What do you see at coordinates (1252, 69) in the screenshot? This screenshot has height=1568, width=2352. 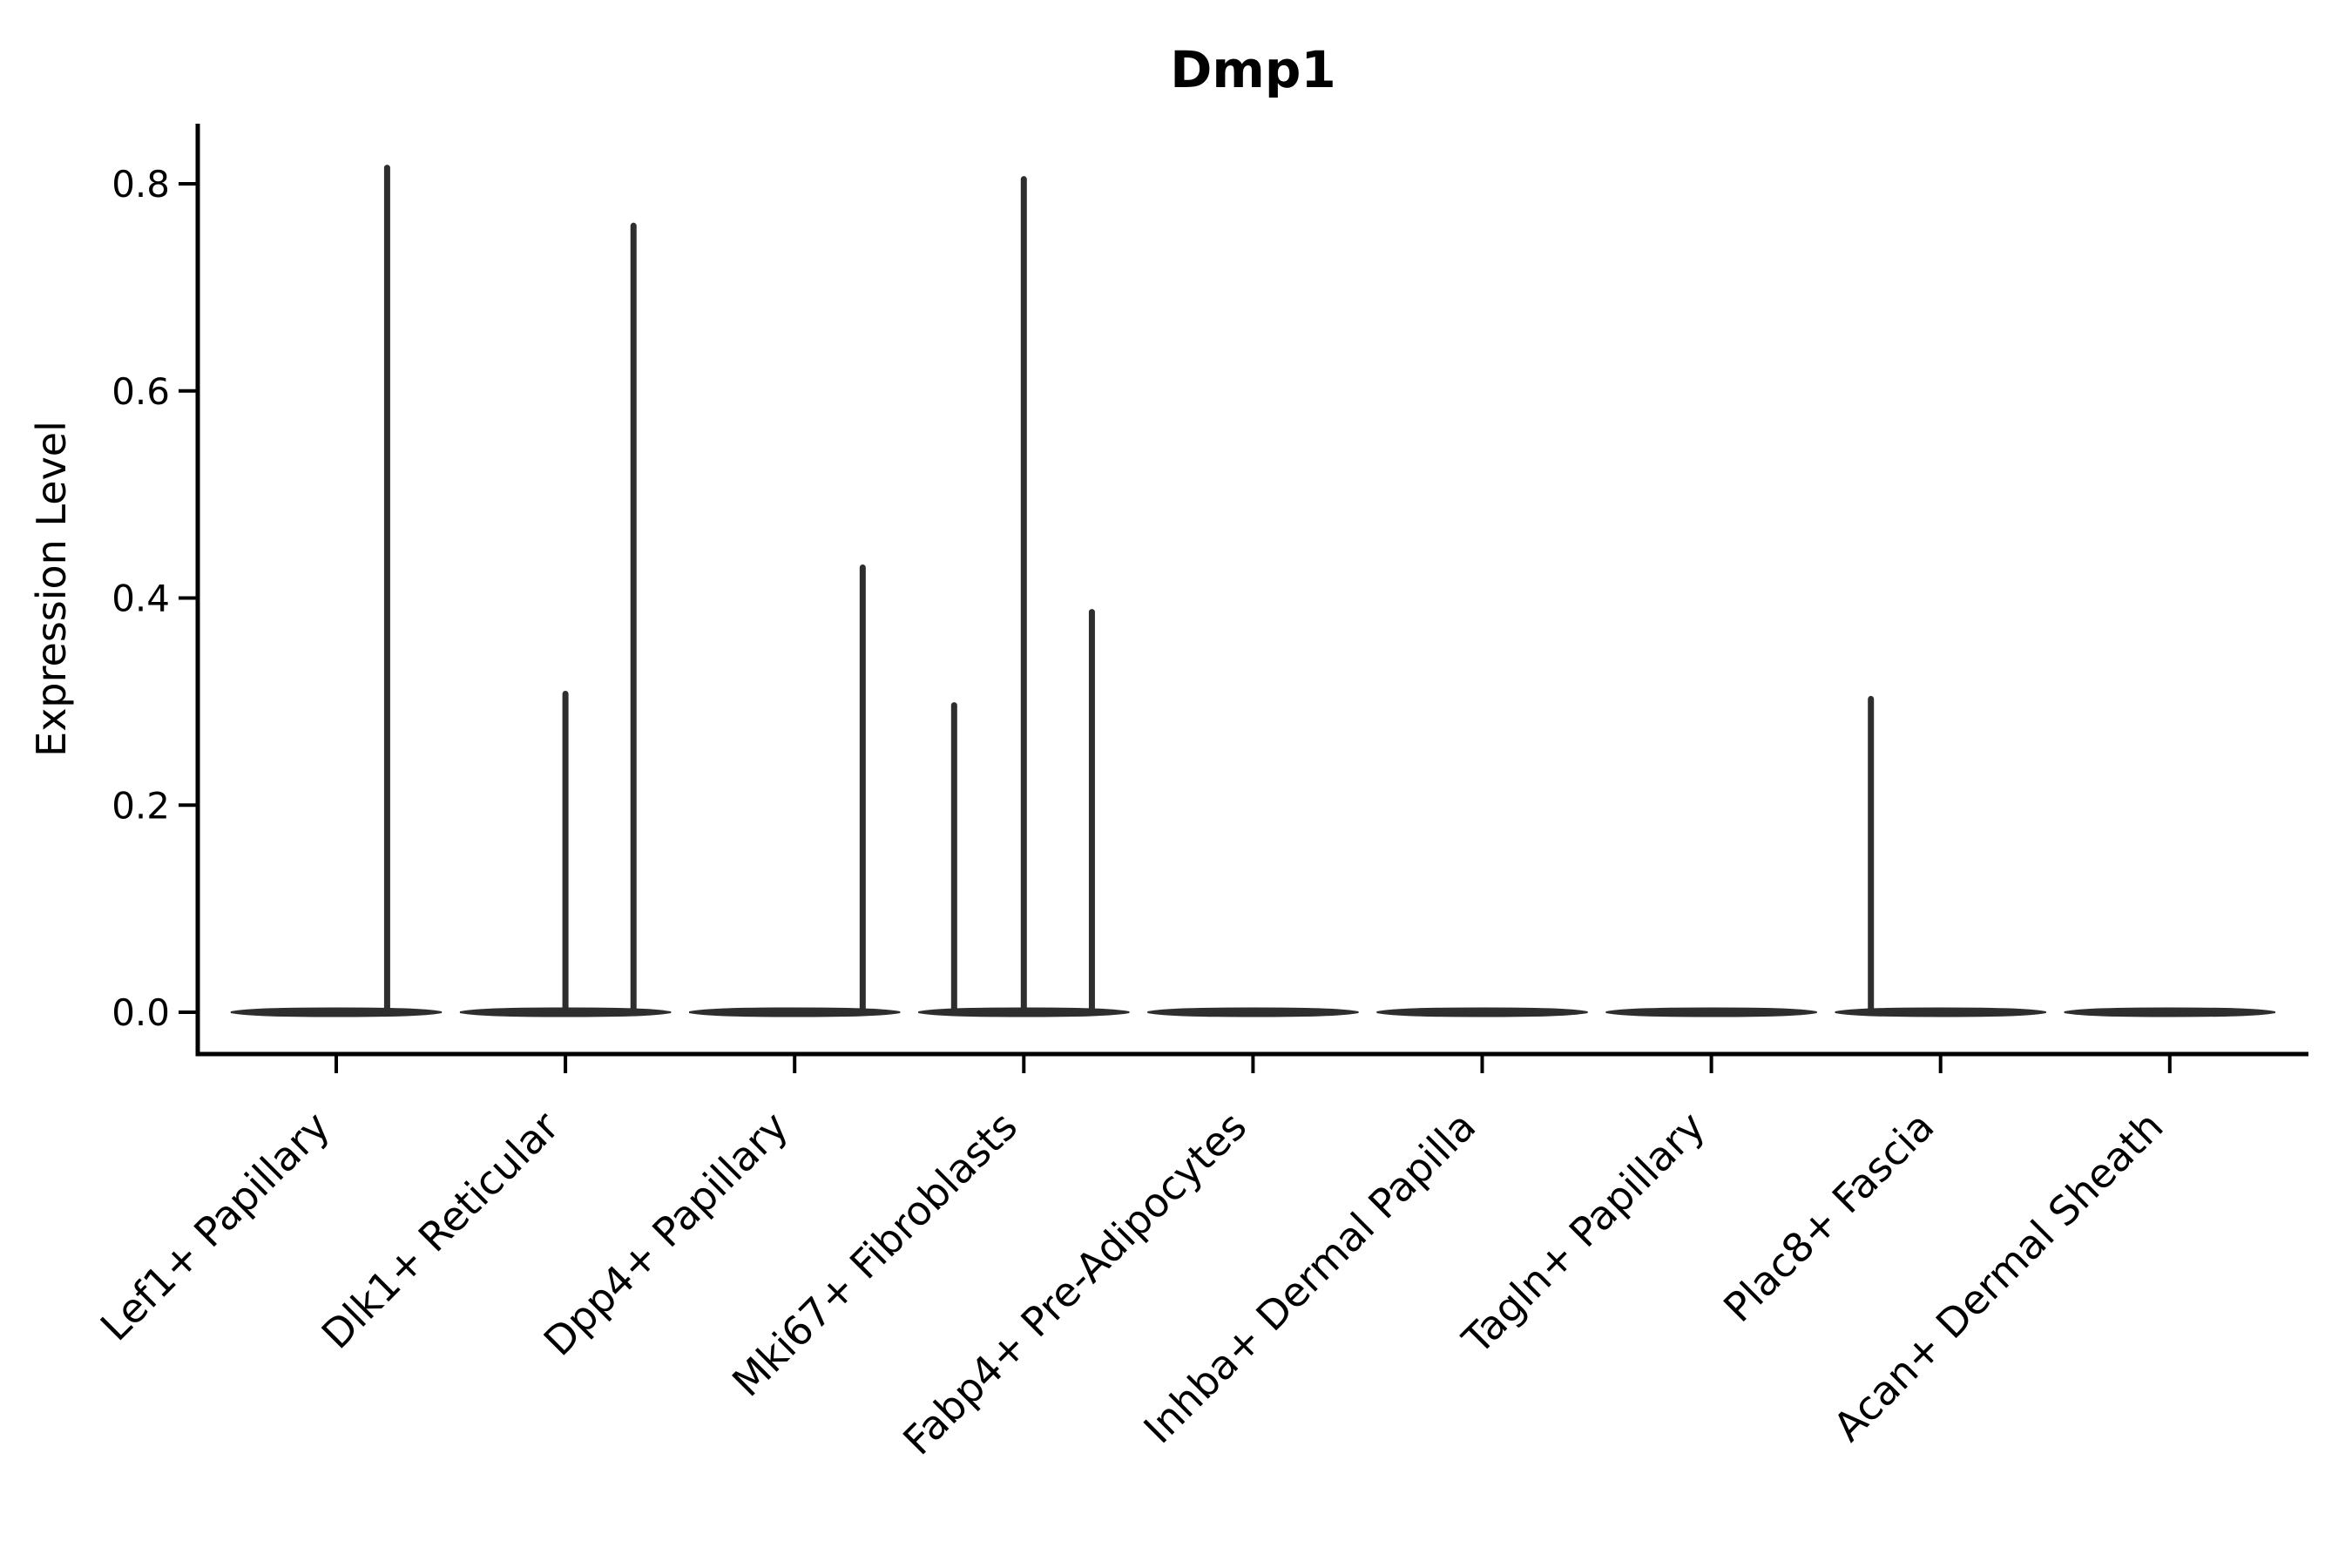 I see `chart-title: Dmp1` at bounding box center [1252, 69].